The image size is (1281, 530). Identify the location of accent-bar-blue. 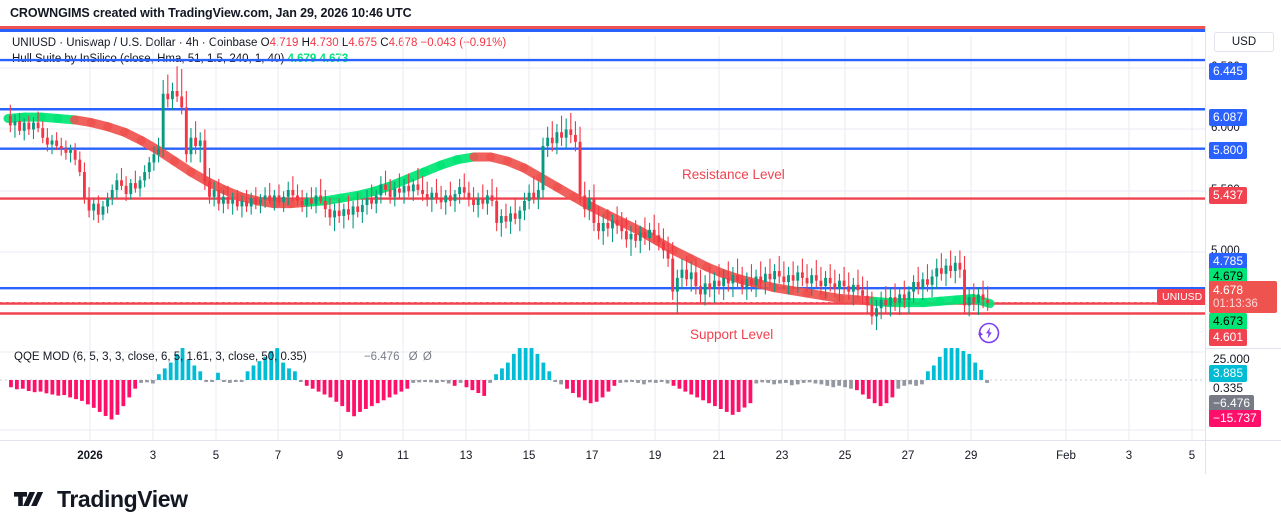
(602, 30).